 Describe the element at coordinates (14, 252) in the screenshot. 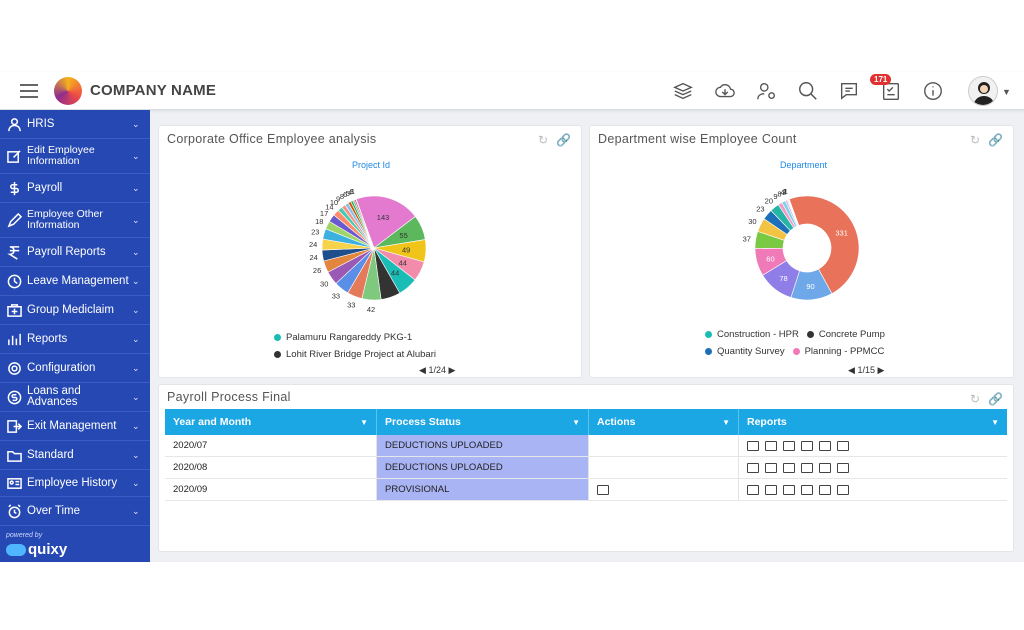

I see `rupee-icon` at that location.